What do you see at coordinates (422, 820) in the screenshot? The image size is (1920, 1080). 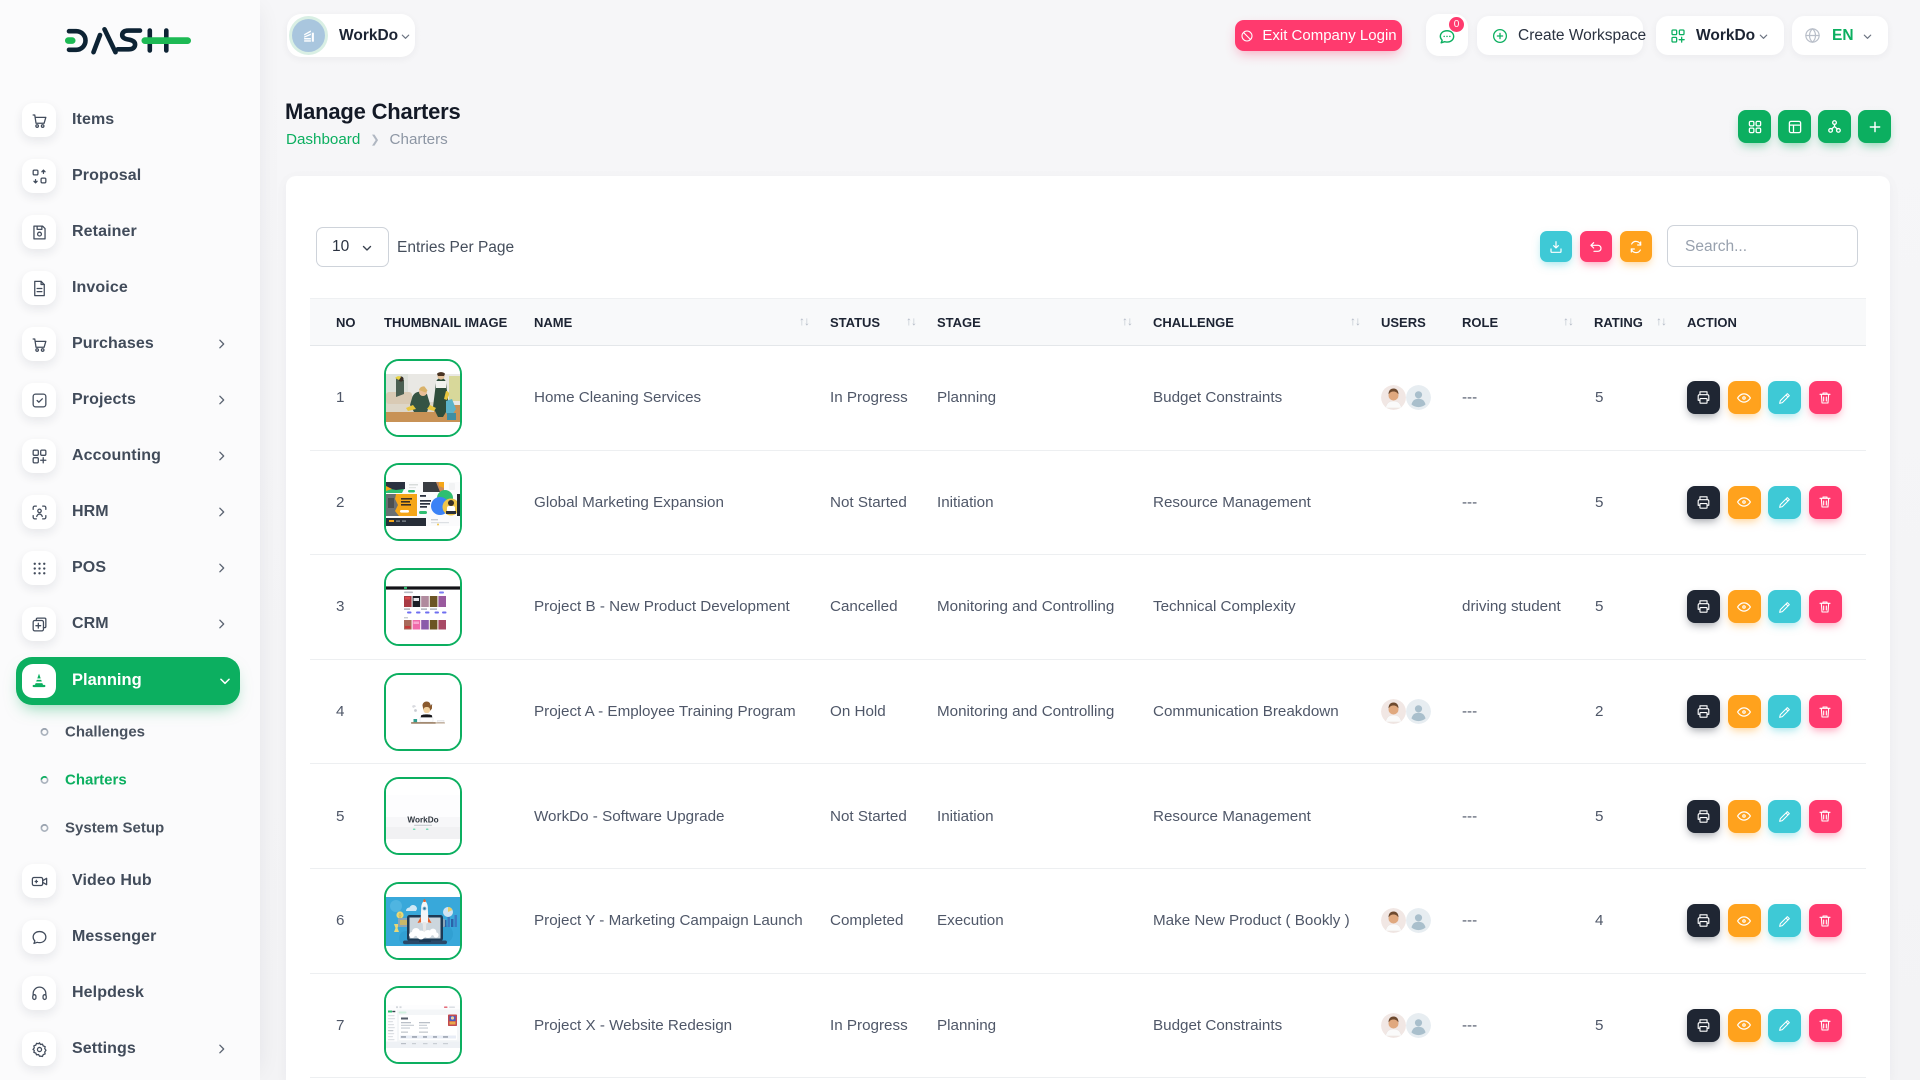 I see `svg-text: WorkDo` at bounding box center [422, 820].